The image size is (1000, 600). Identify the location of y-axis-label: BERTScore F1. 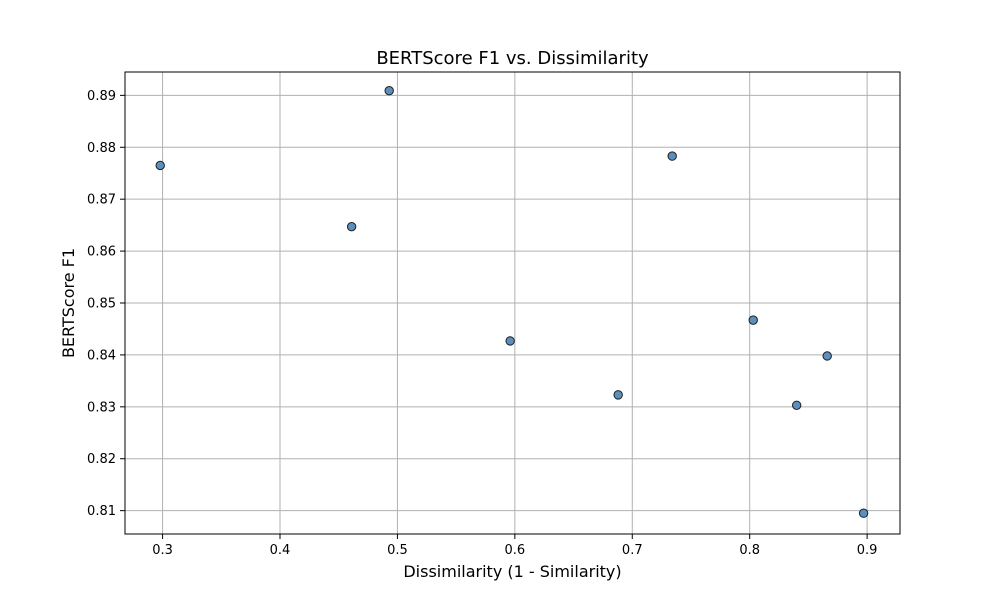
(68, 303).